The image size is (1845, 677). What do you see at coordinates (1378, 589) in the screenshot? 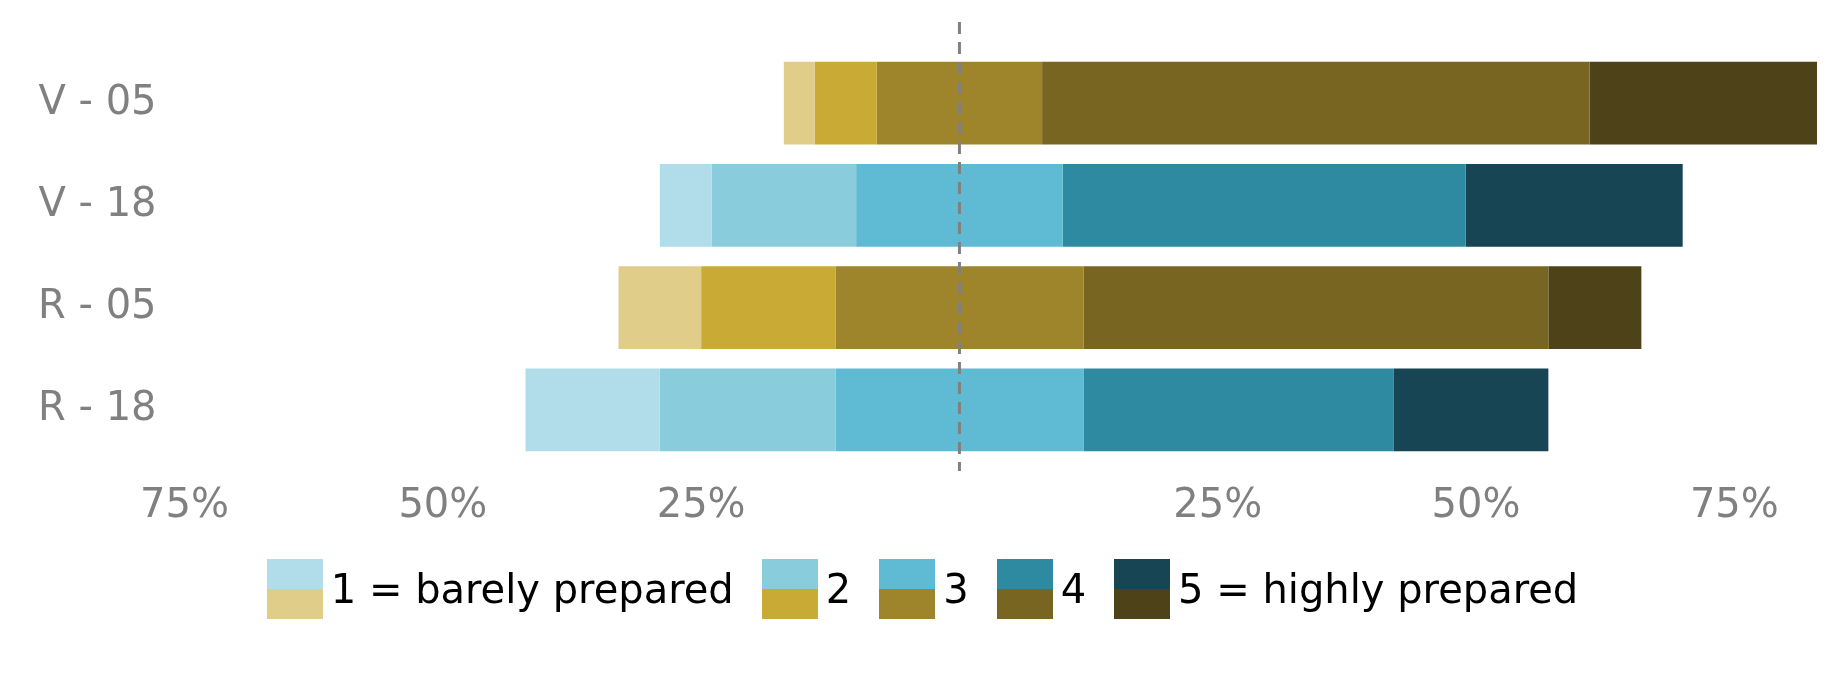
I see `legend-label: 5 = highly prepared` at bounding box center [1378, 589].